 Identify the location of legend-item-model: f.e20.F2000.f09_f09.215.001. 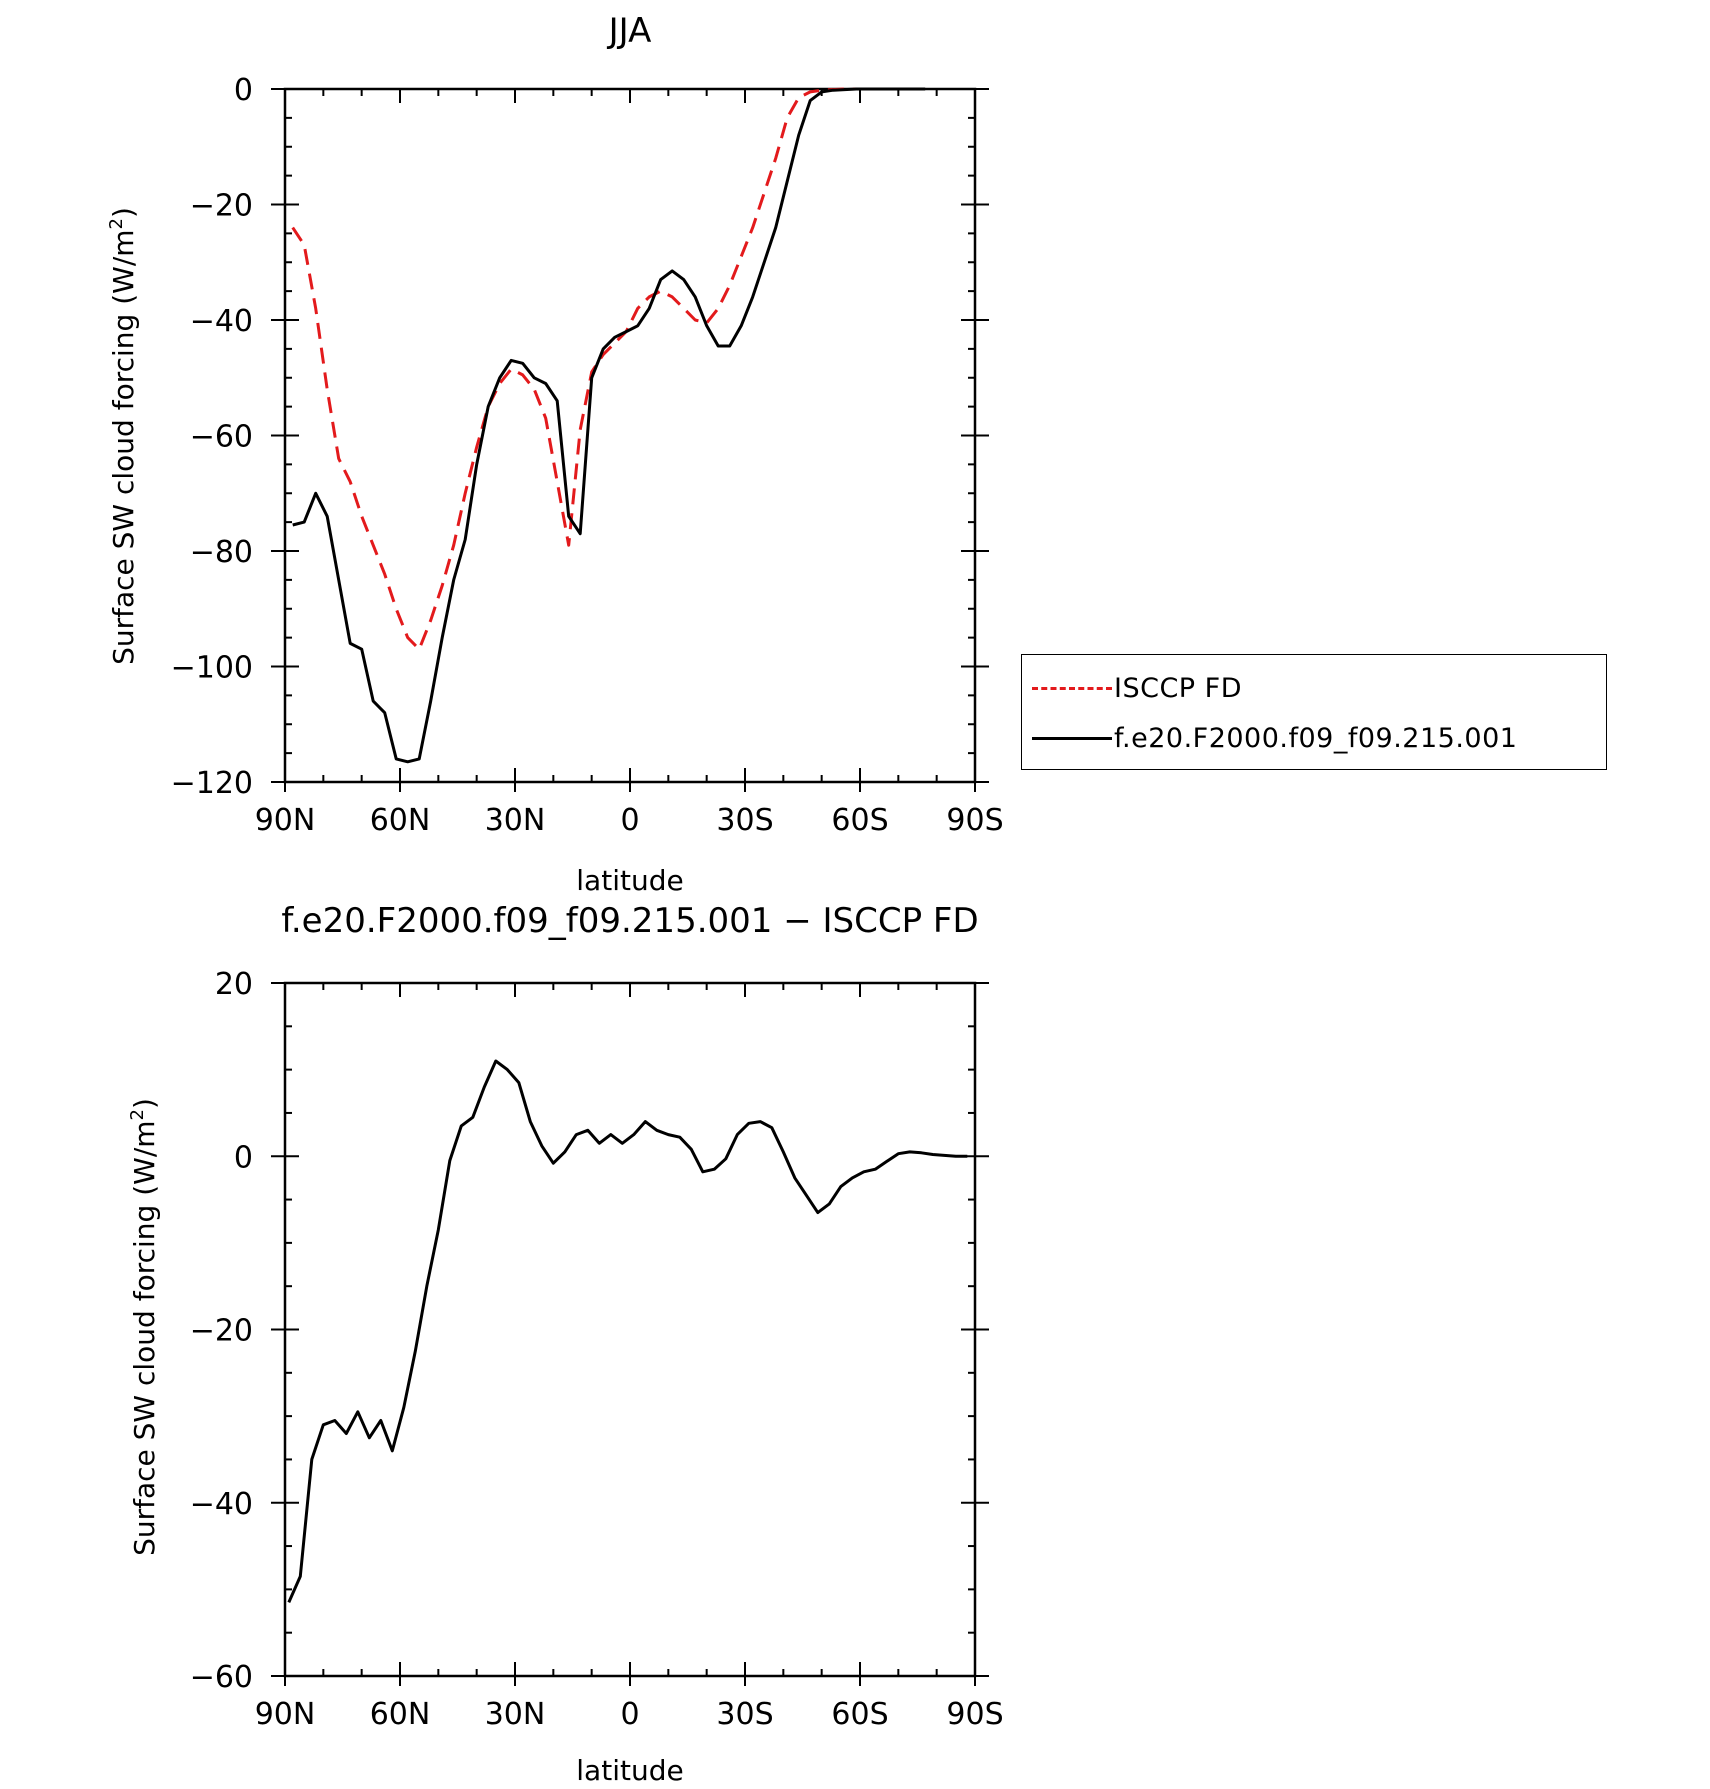
(1269, 738).